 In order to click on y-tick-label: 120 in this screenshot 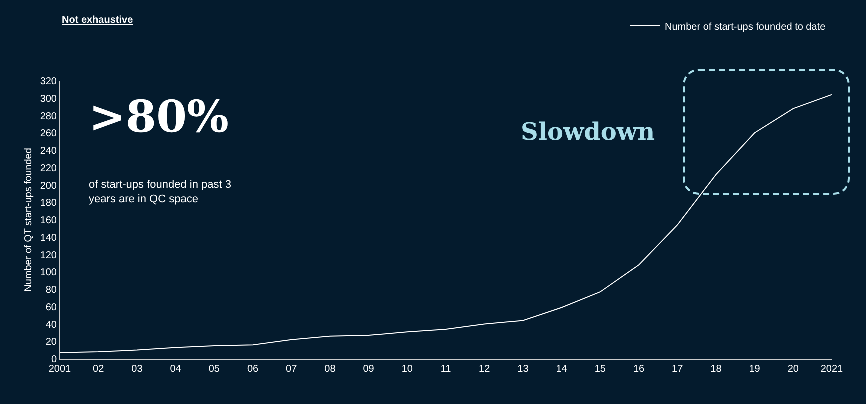, I will do `click(49, 256)`.